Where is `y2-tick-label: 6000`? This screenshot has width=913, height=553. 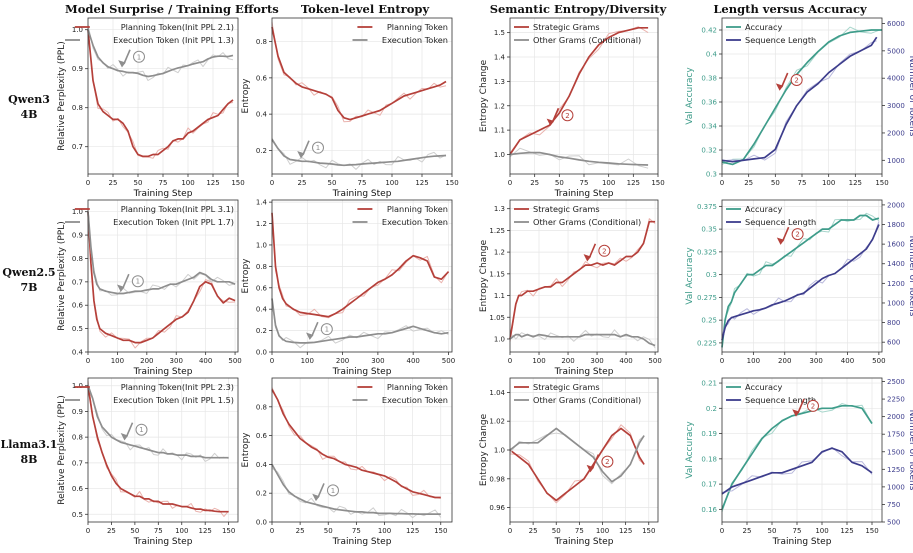
y2-tick-label: 6000 is located at coordinates (896, 24).